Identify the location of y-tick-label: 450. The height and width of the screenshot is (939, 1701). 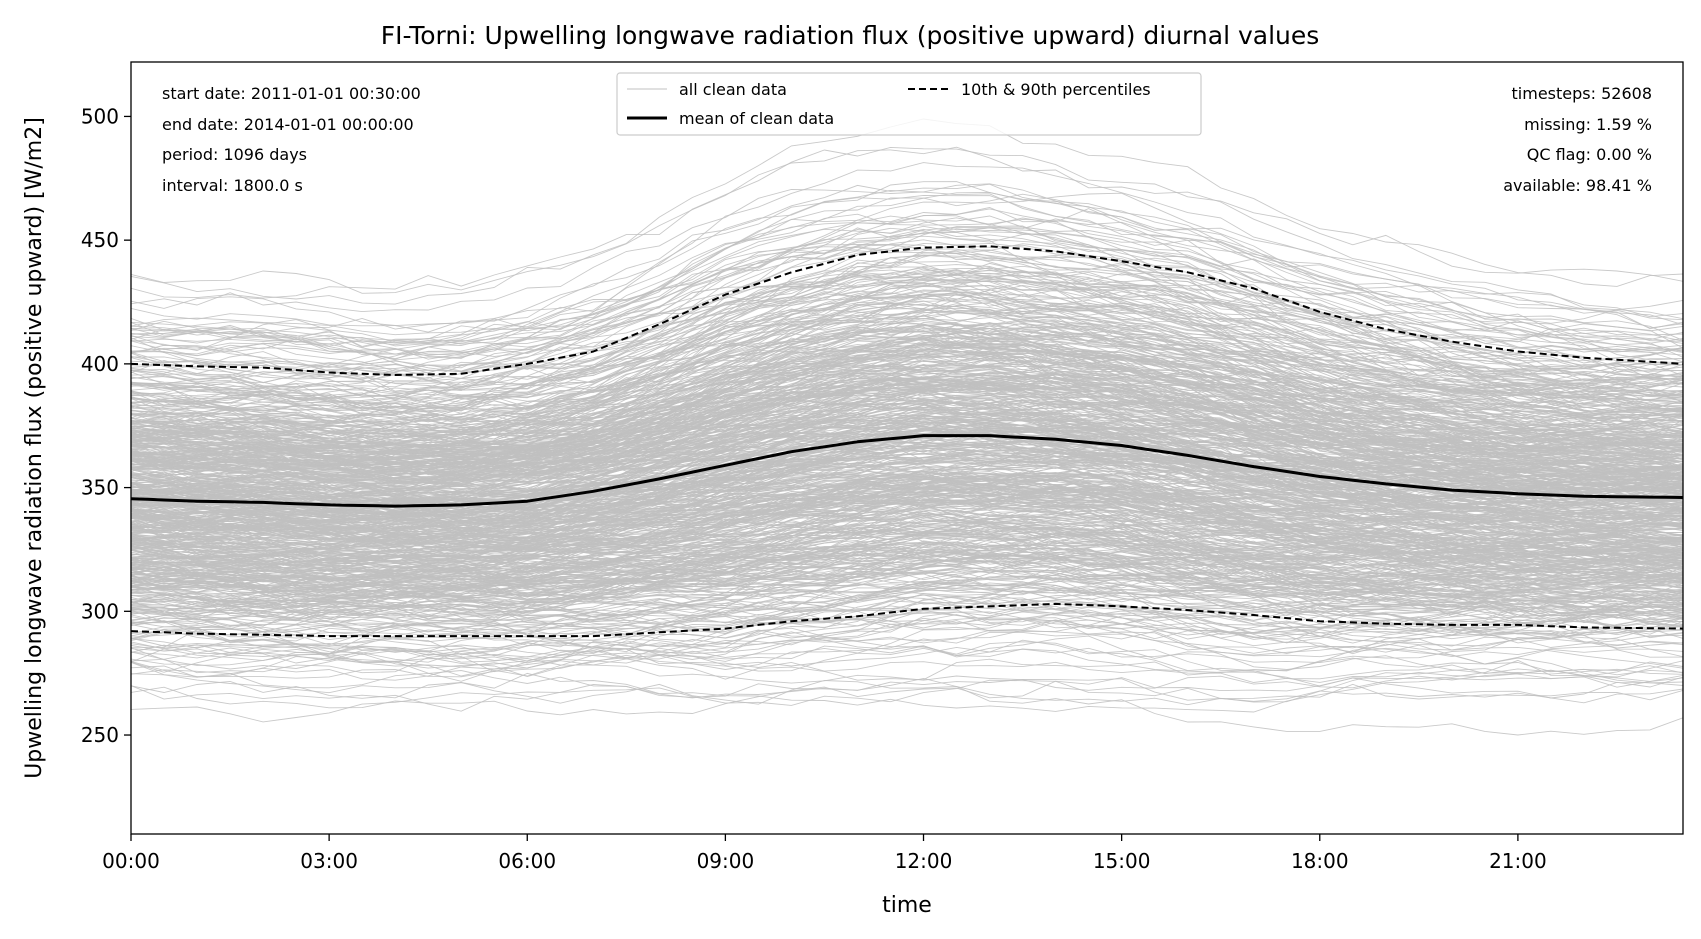
(100, 240).